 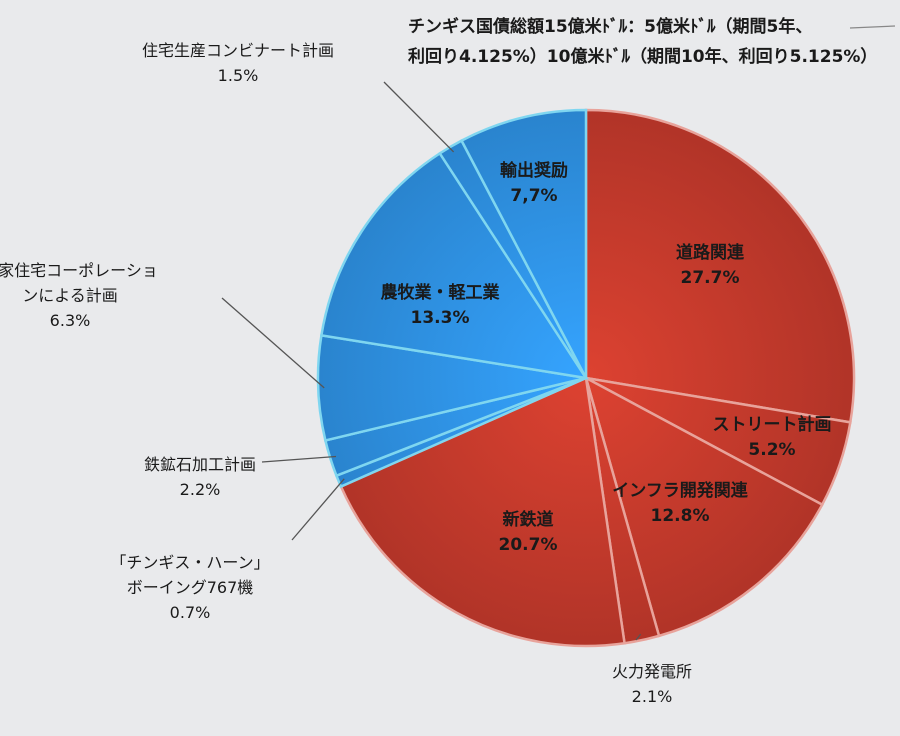 What do you see at coordinates (70, 320) in the screenshot?
I see `slice-value-label: 6.3%` at bounding box center [70, 320].